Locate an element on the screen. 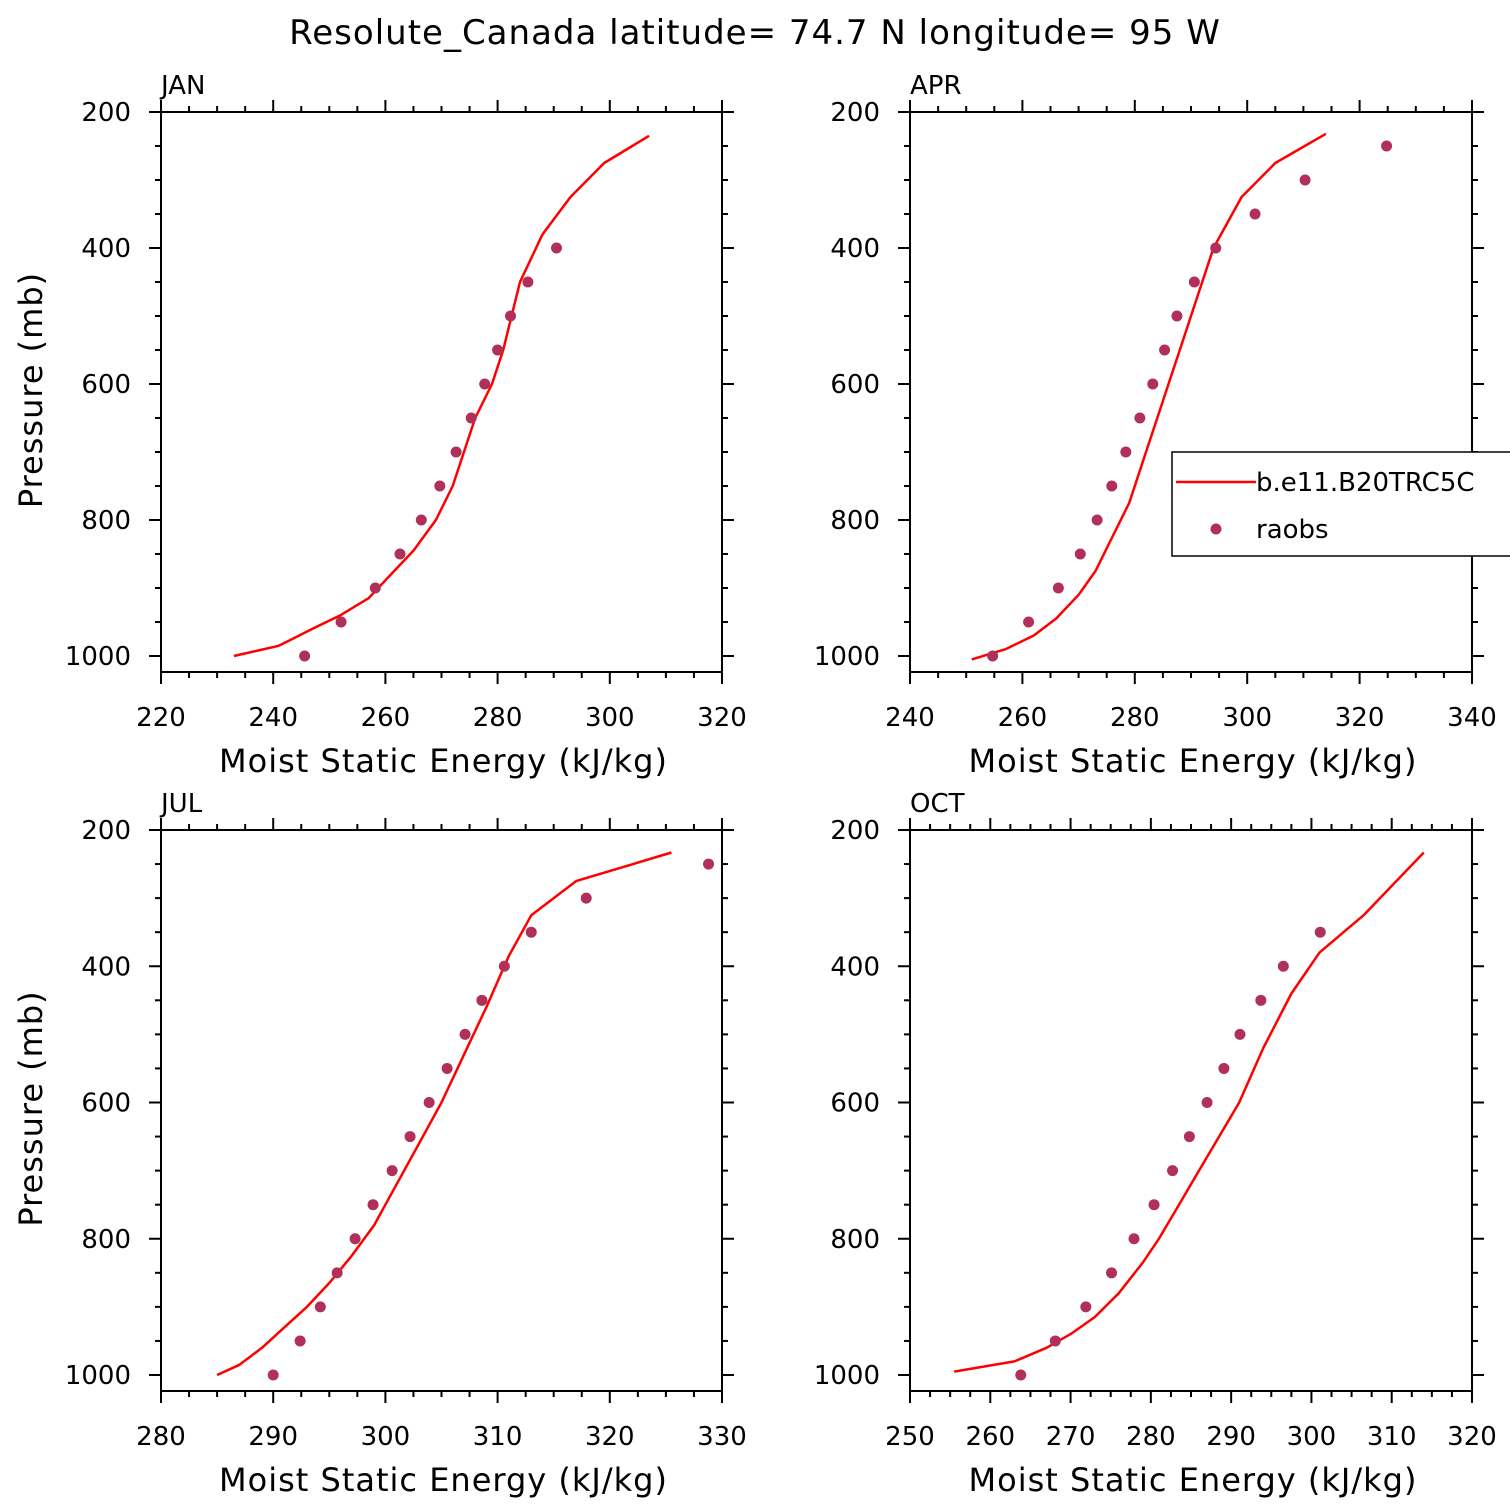  model-line-oct is located at coordinates (1189, 1112).